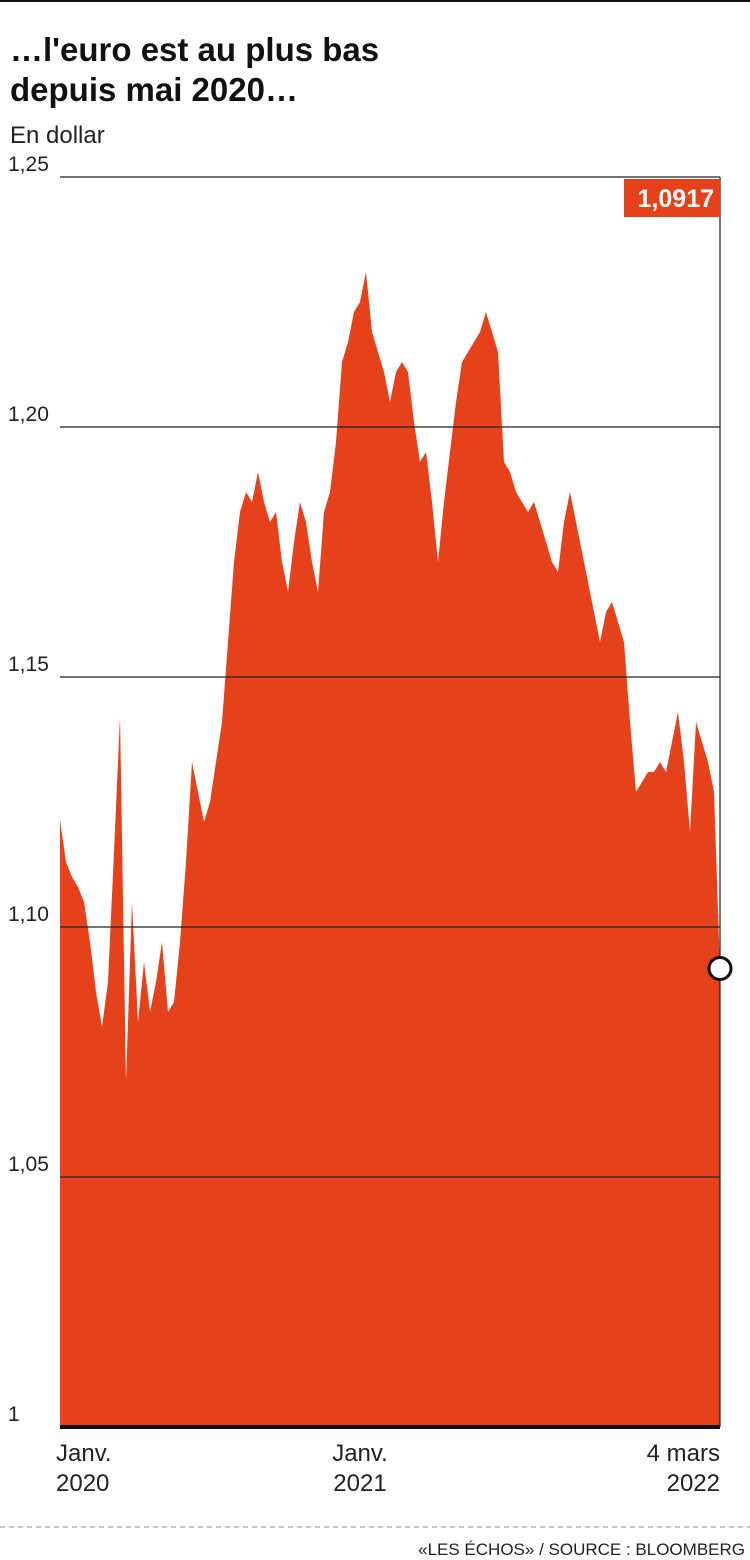 This screenshot has height=1560, width=750. What do you see at coordinates (28, 914) in the screenshot?
I see `y-tick-label: 1,10` at bounding box center [28, 914].